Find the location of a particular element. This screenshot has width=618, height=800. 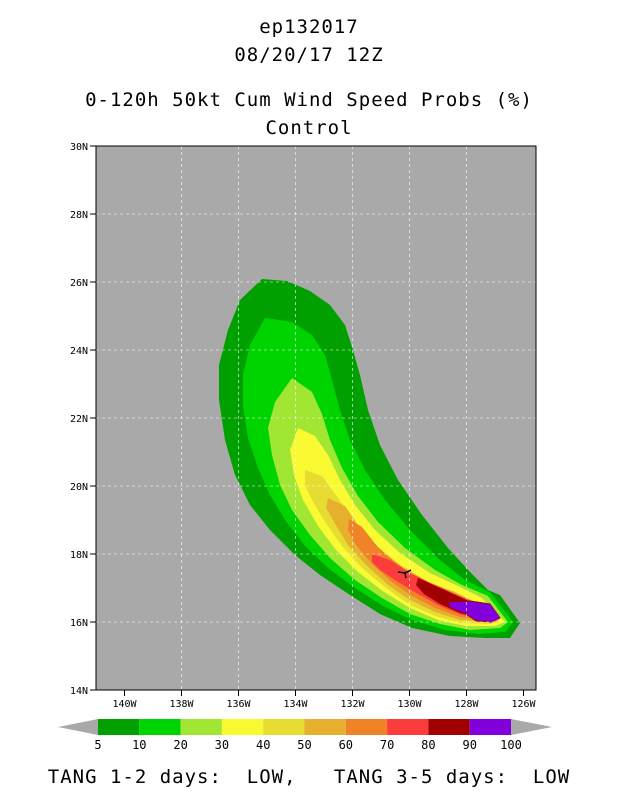

legend-label-100: 100 is located at coordinates (511, 745).